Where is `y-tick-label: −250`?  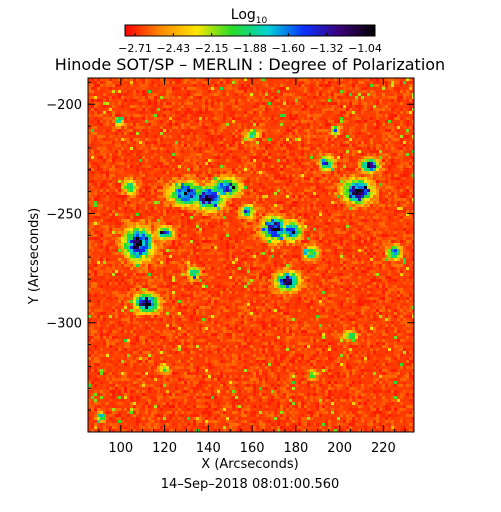
y-tick-label: −250 is located at coordinates (64, 214).